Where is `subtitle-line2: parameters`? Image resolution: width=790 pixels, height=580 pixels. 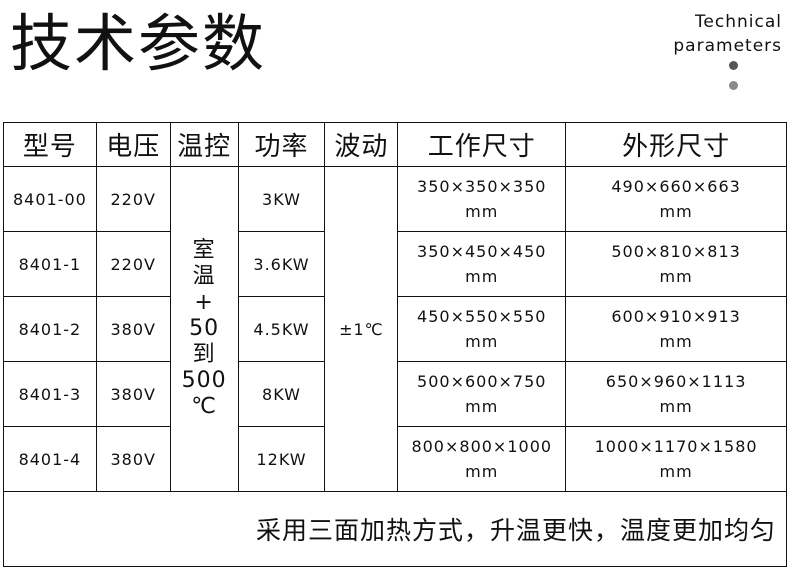
subtitle-line2: parameters is located at coordinates (727, 46).